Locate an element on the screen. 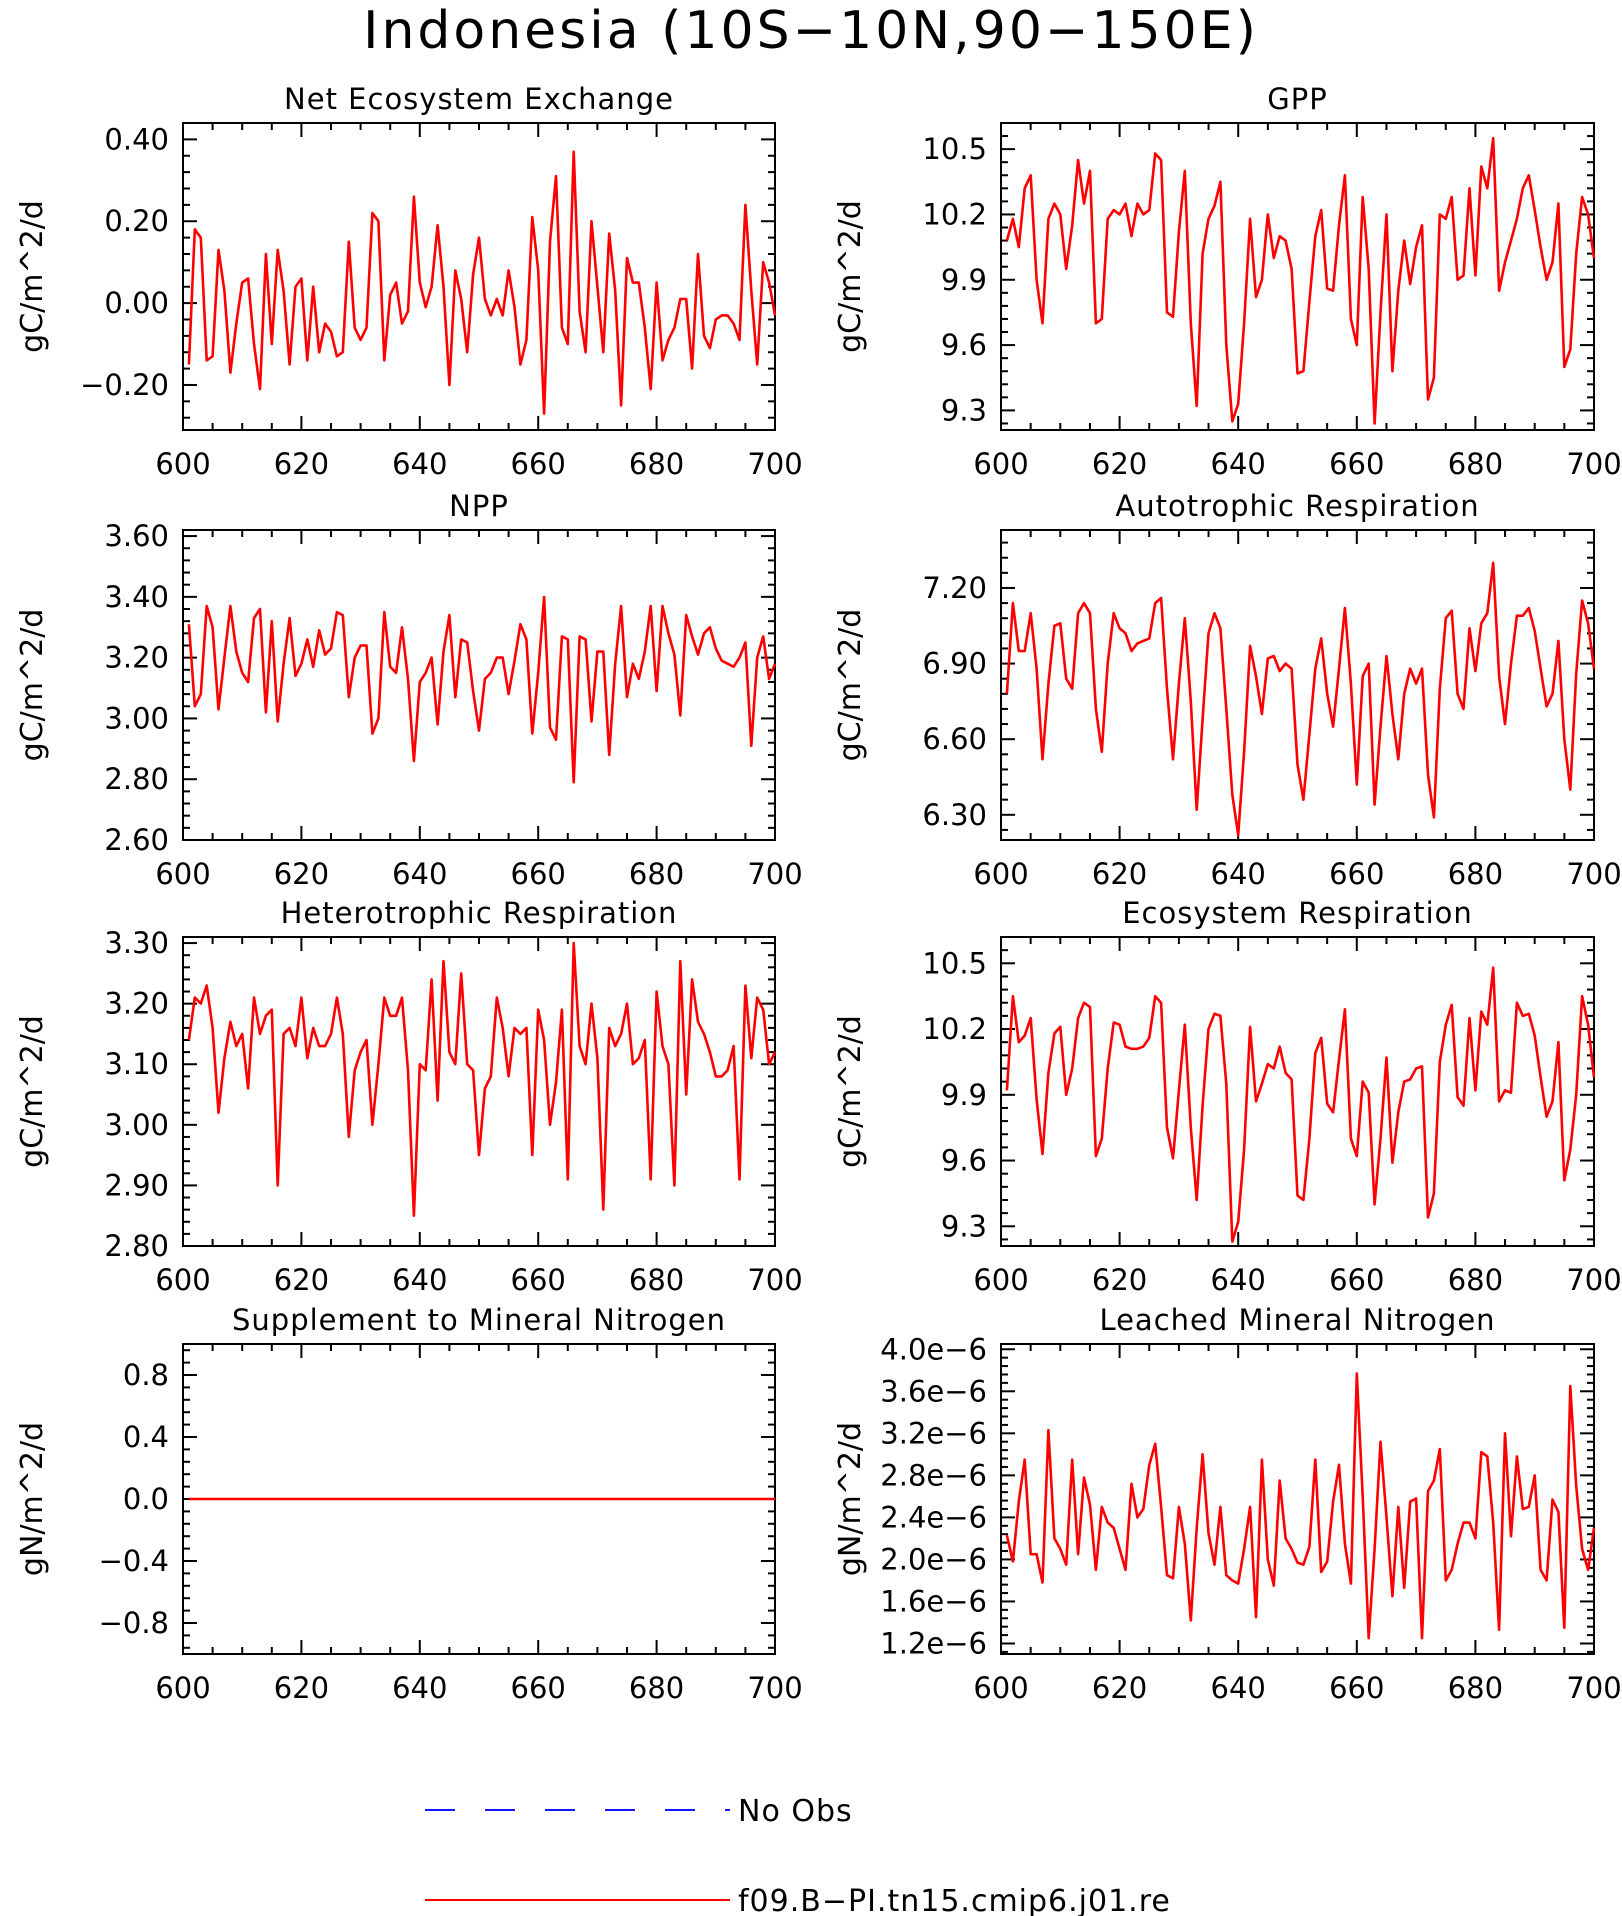  y-tick-label: 0.00 is located at coordinates (136, 303).